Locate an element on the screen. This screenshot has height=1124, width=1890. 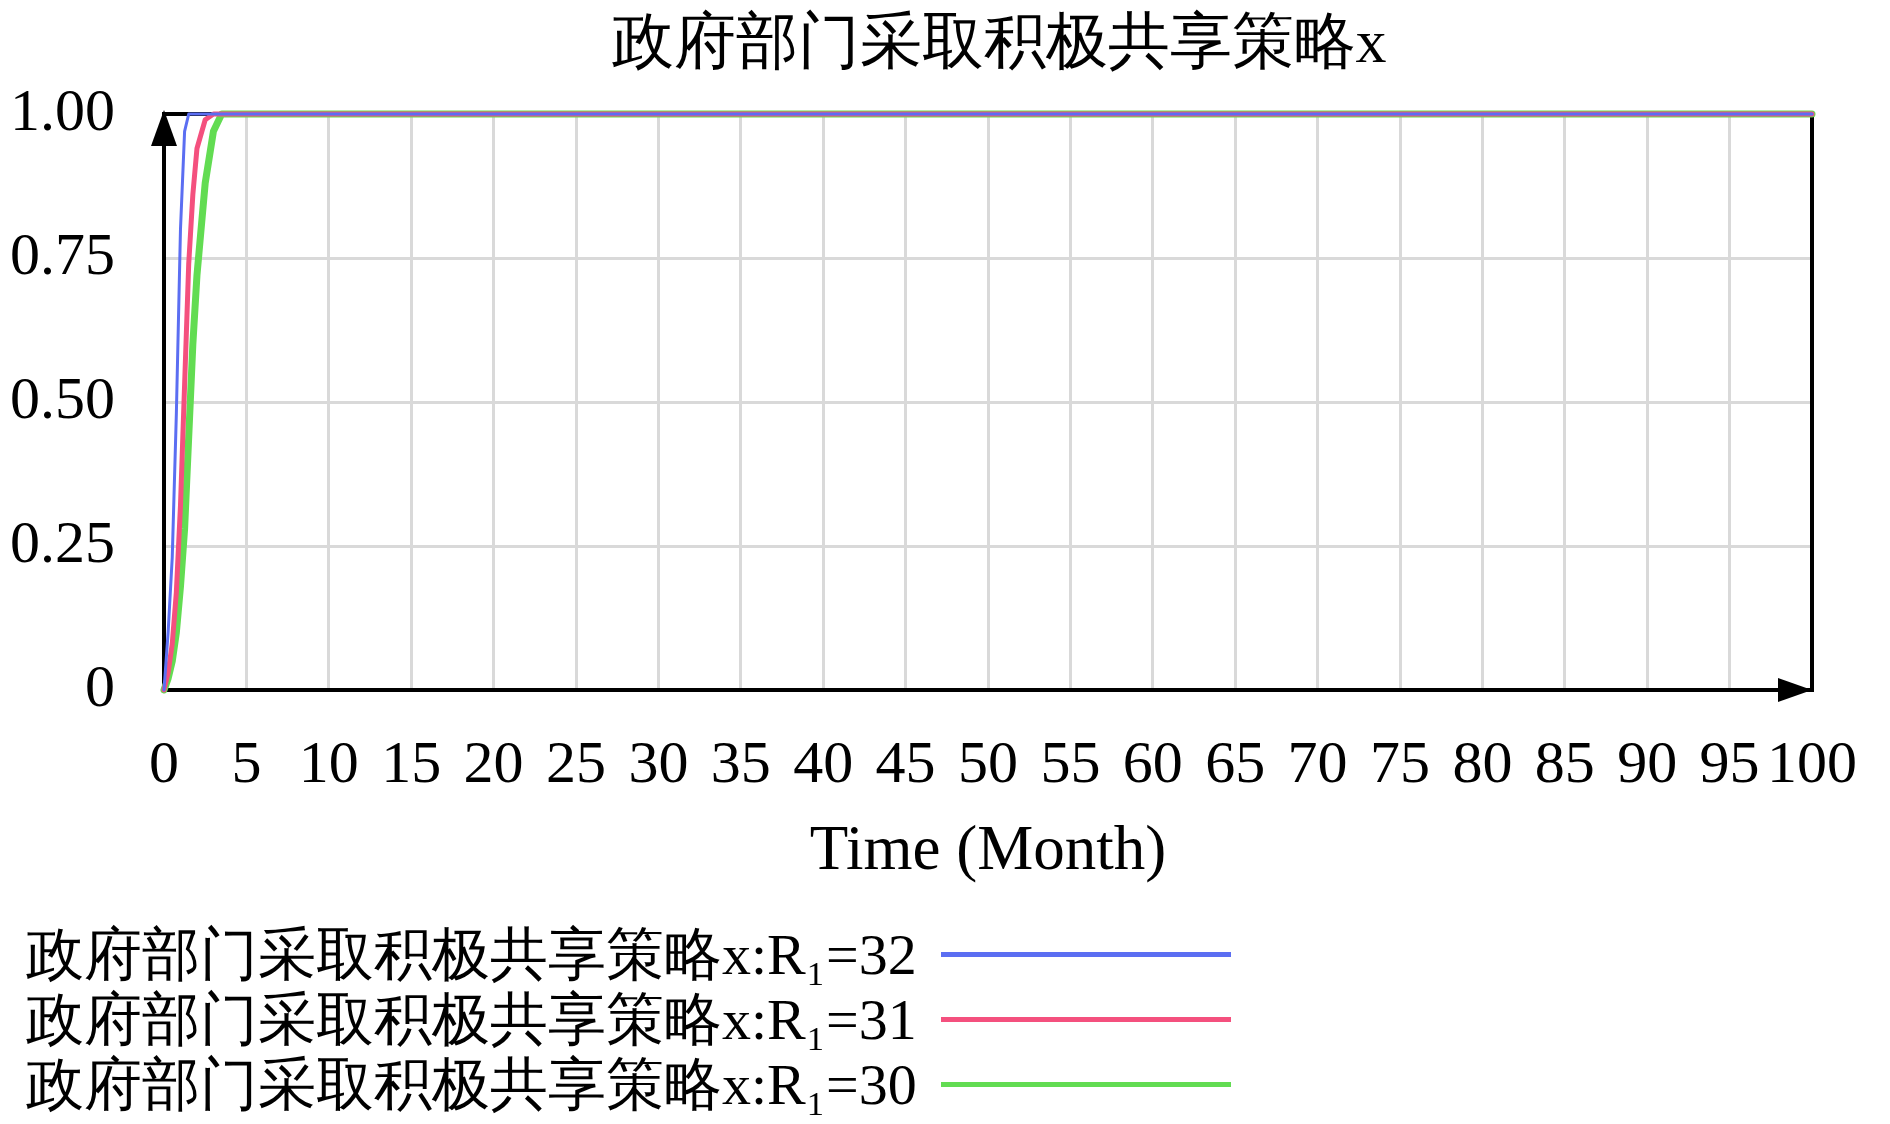
legend-label: 政府部门采取积极共享策略x:R₁=31 is located at coordinates (471, 1019).